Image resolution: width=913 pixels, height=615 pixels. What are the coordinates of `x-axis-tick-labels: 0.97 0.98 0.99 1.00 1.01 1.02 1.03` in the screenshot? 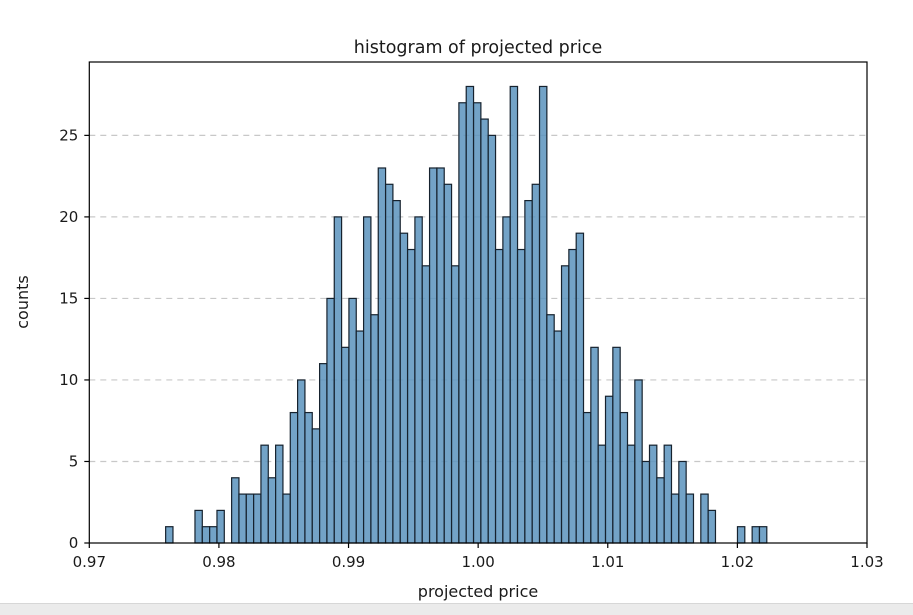 It's located at (478, 562).